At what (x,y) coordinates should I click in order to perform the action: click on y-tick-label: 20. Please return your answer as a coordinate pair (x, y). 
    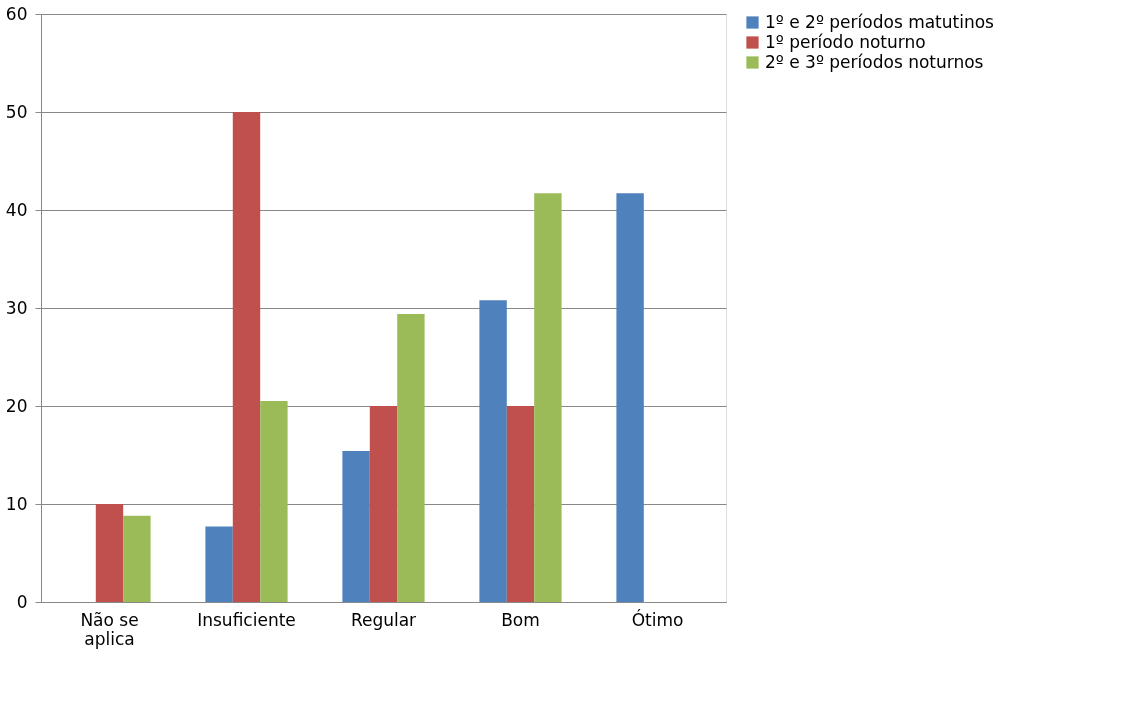
    Looking at the image, I should click on (16, 405).